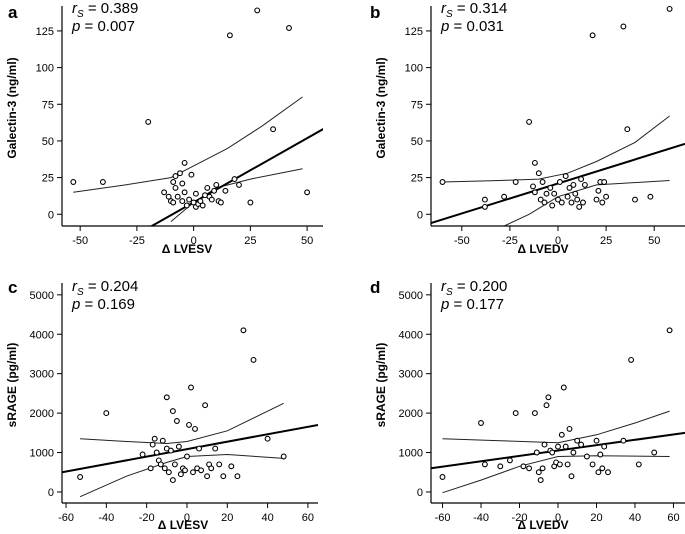  I want to click on p-value: = 0.007, so click(110, 26).